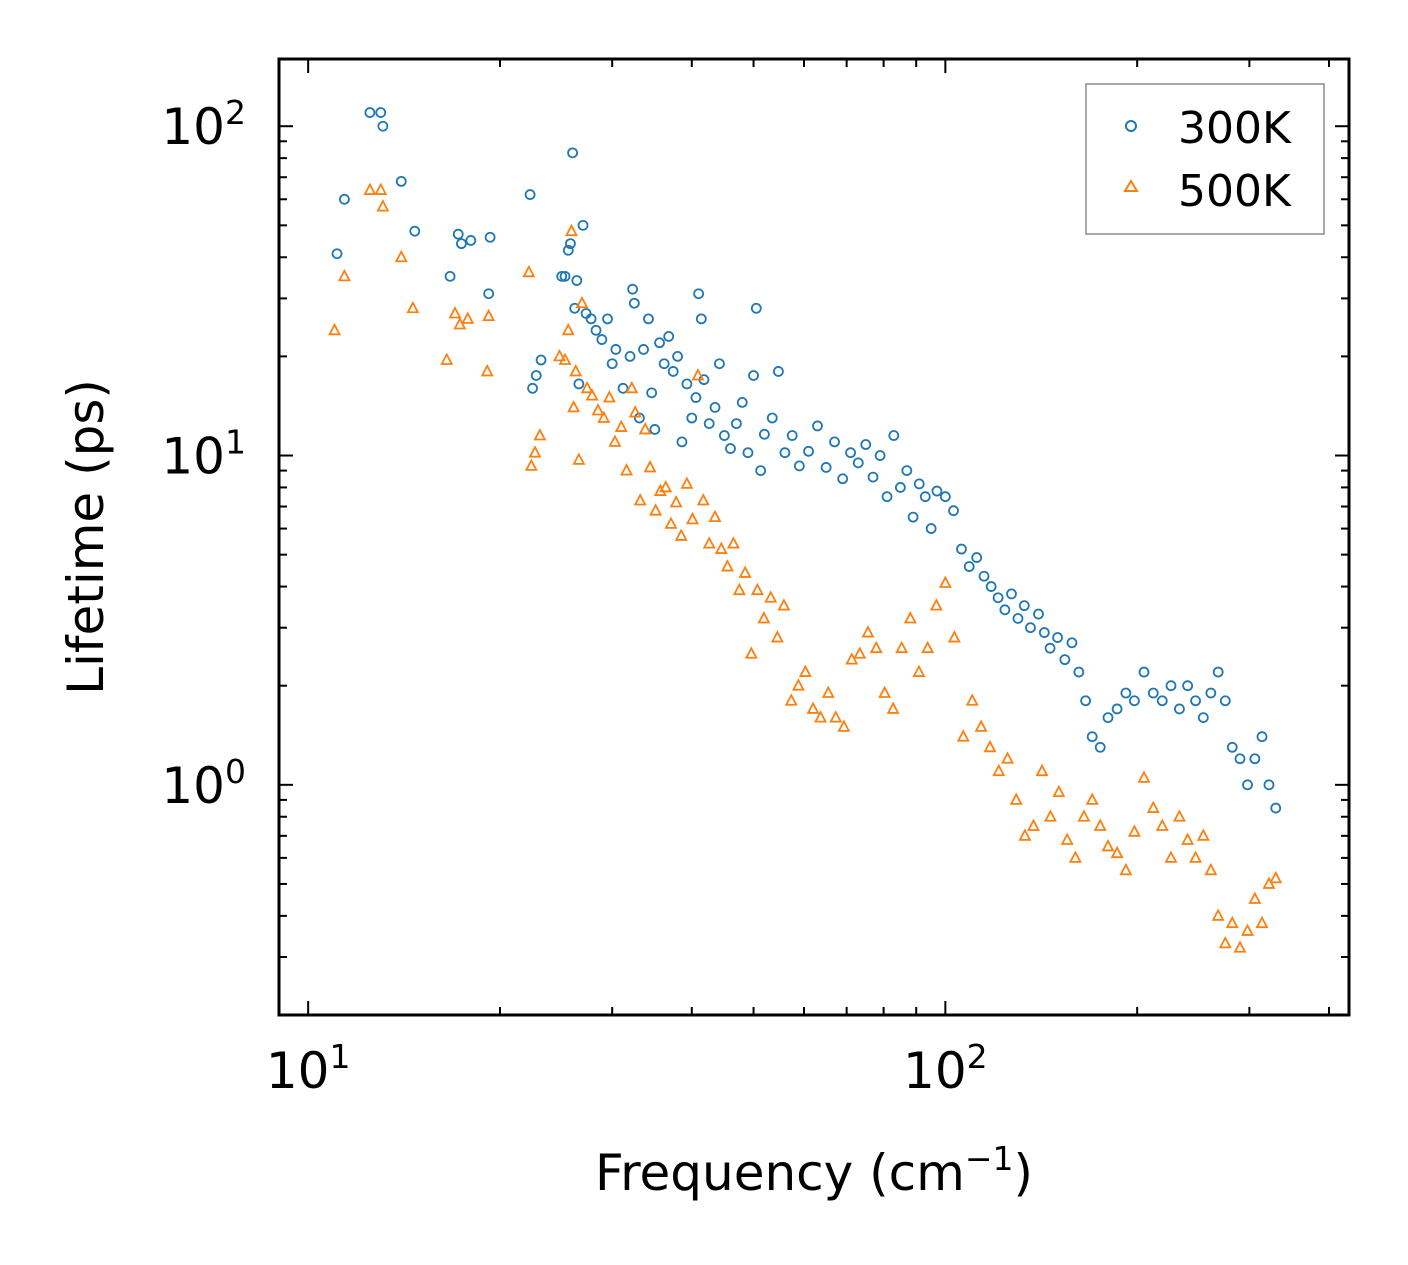  I want to click on x-tick-label-exponent: 1, so click(339, 1056).